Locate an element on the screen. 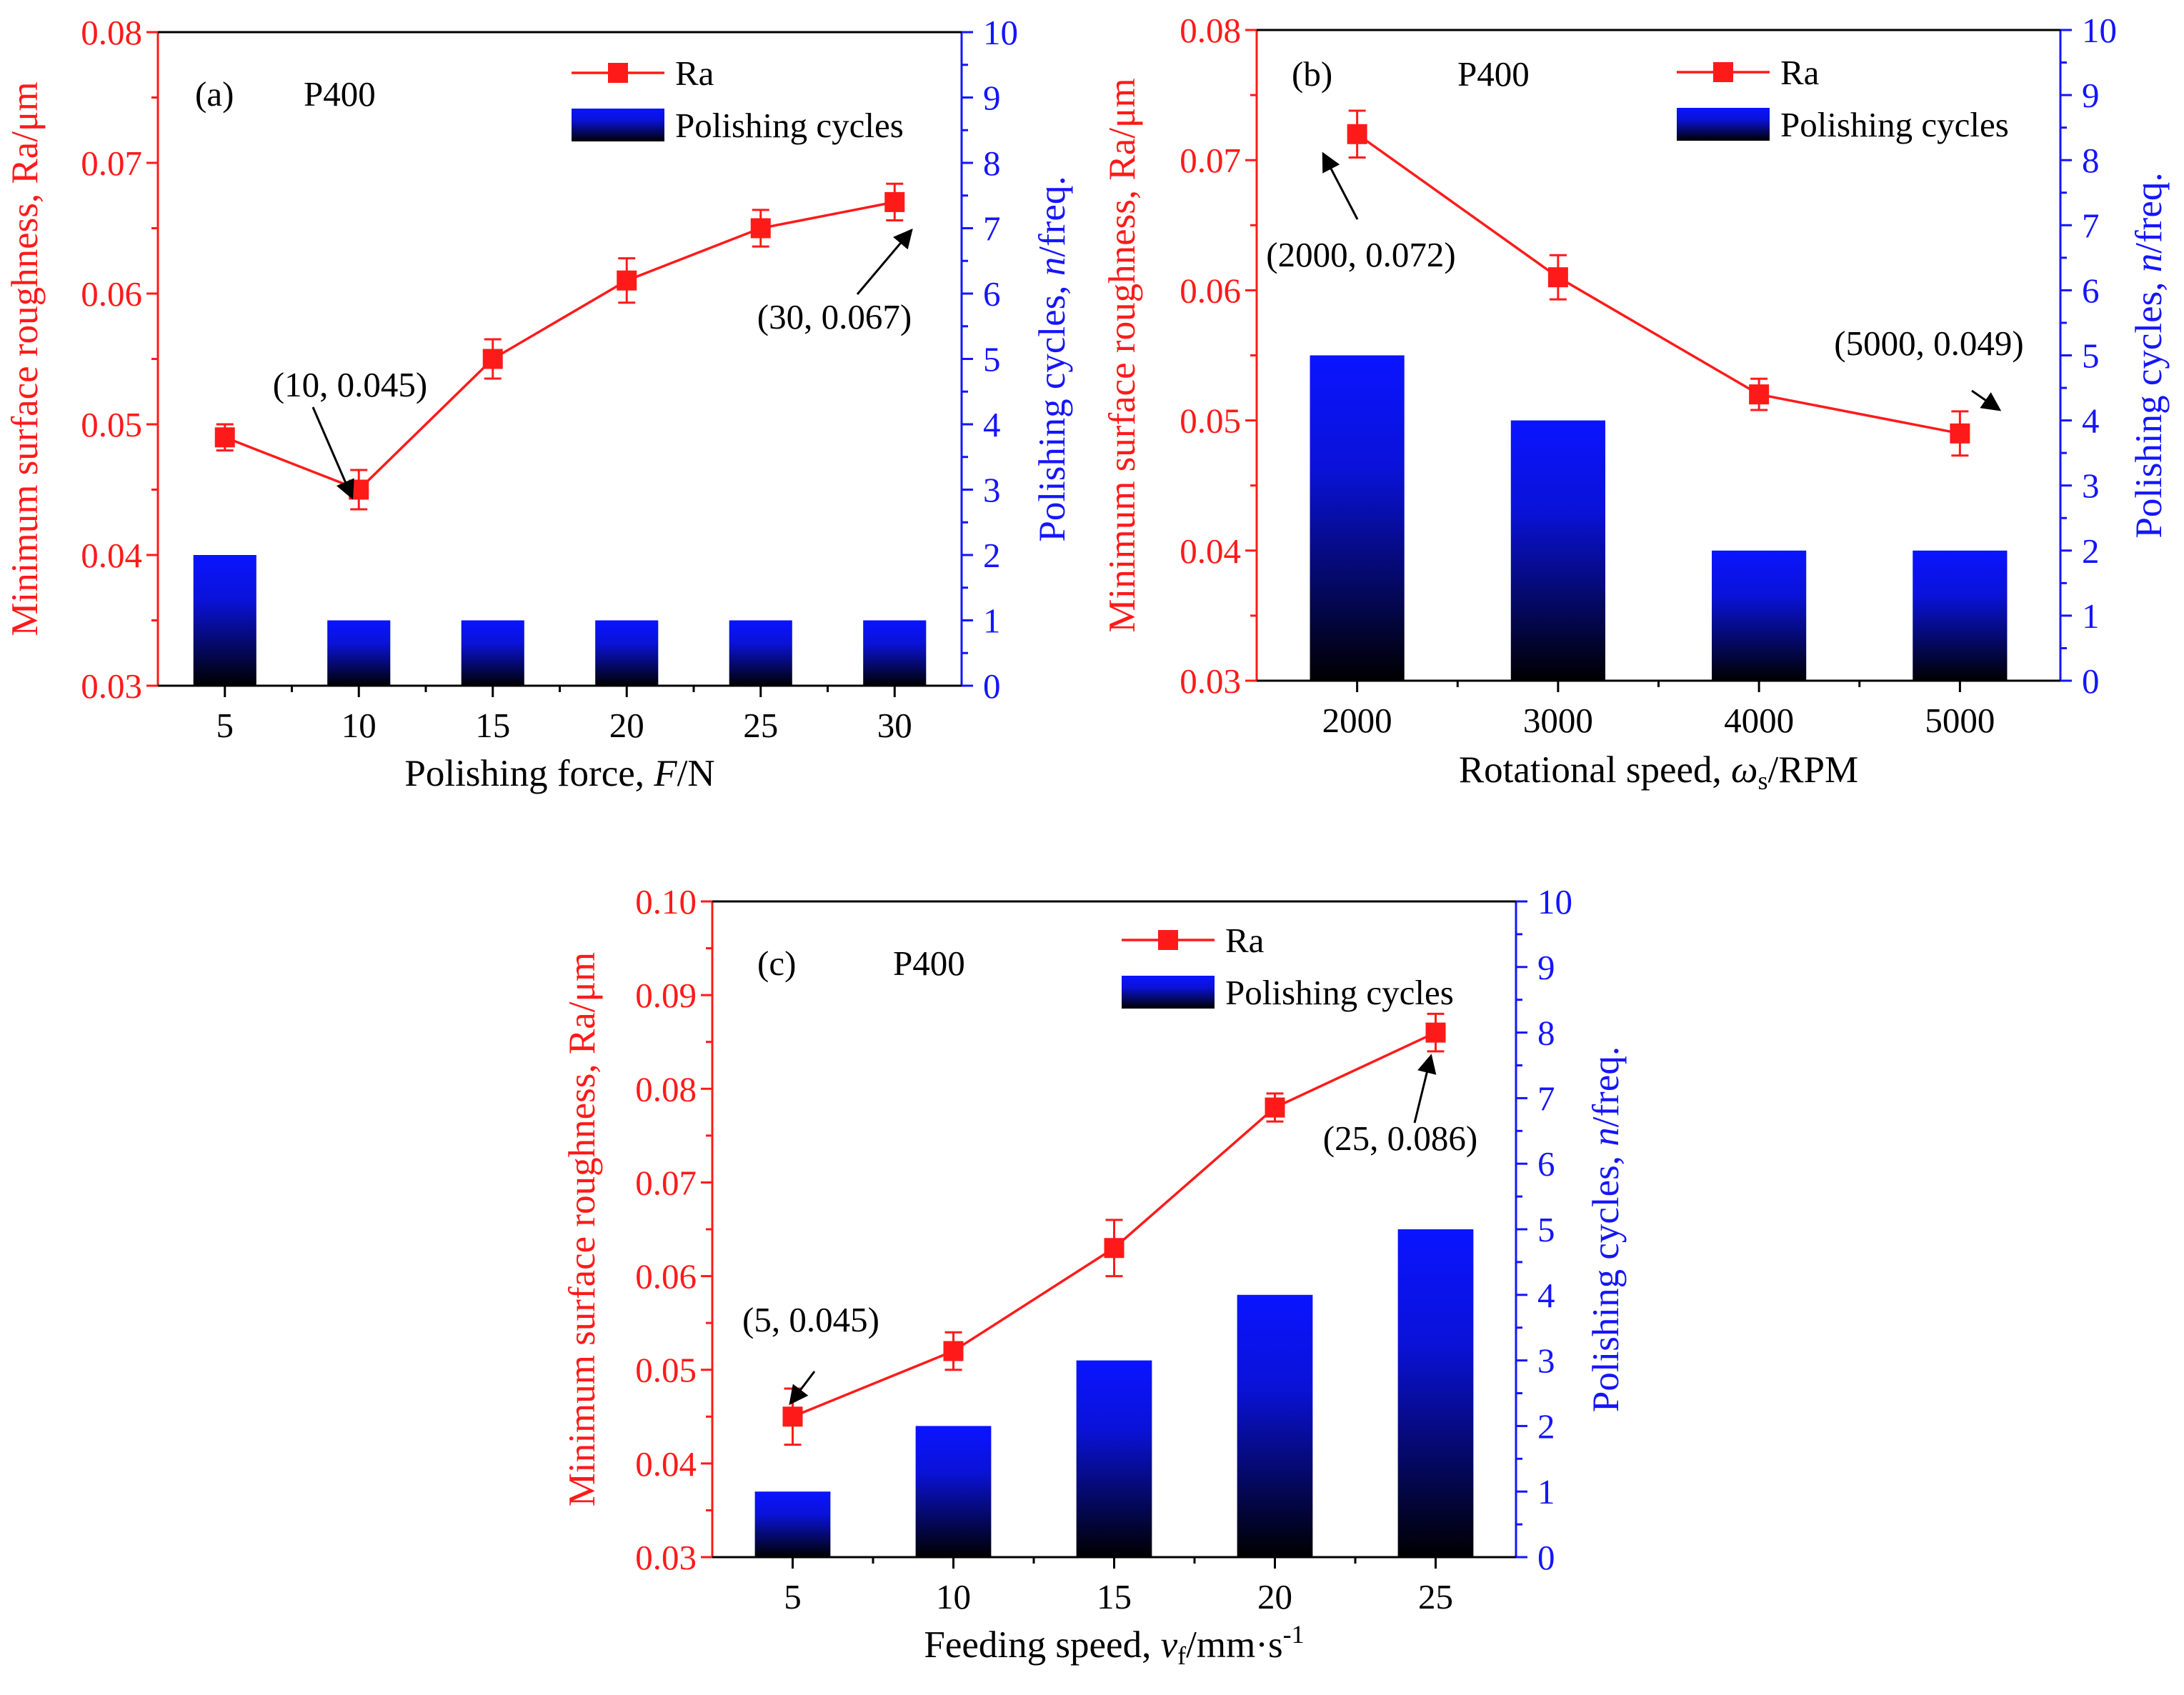  x-tick-label: 20 is located at coordinates (1274, 1596).